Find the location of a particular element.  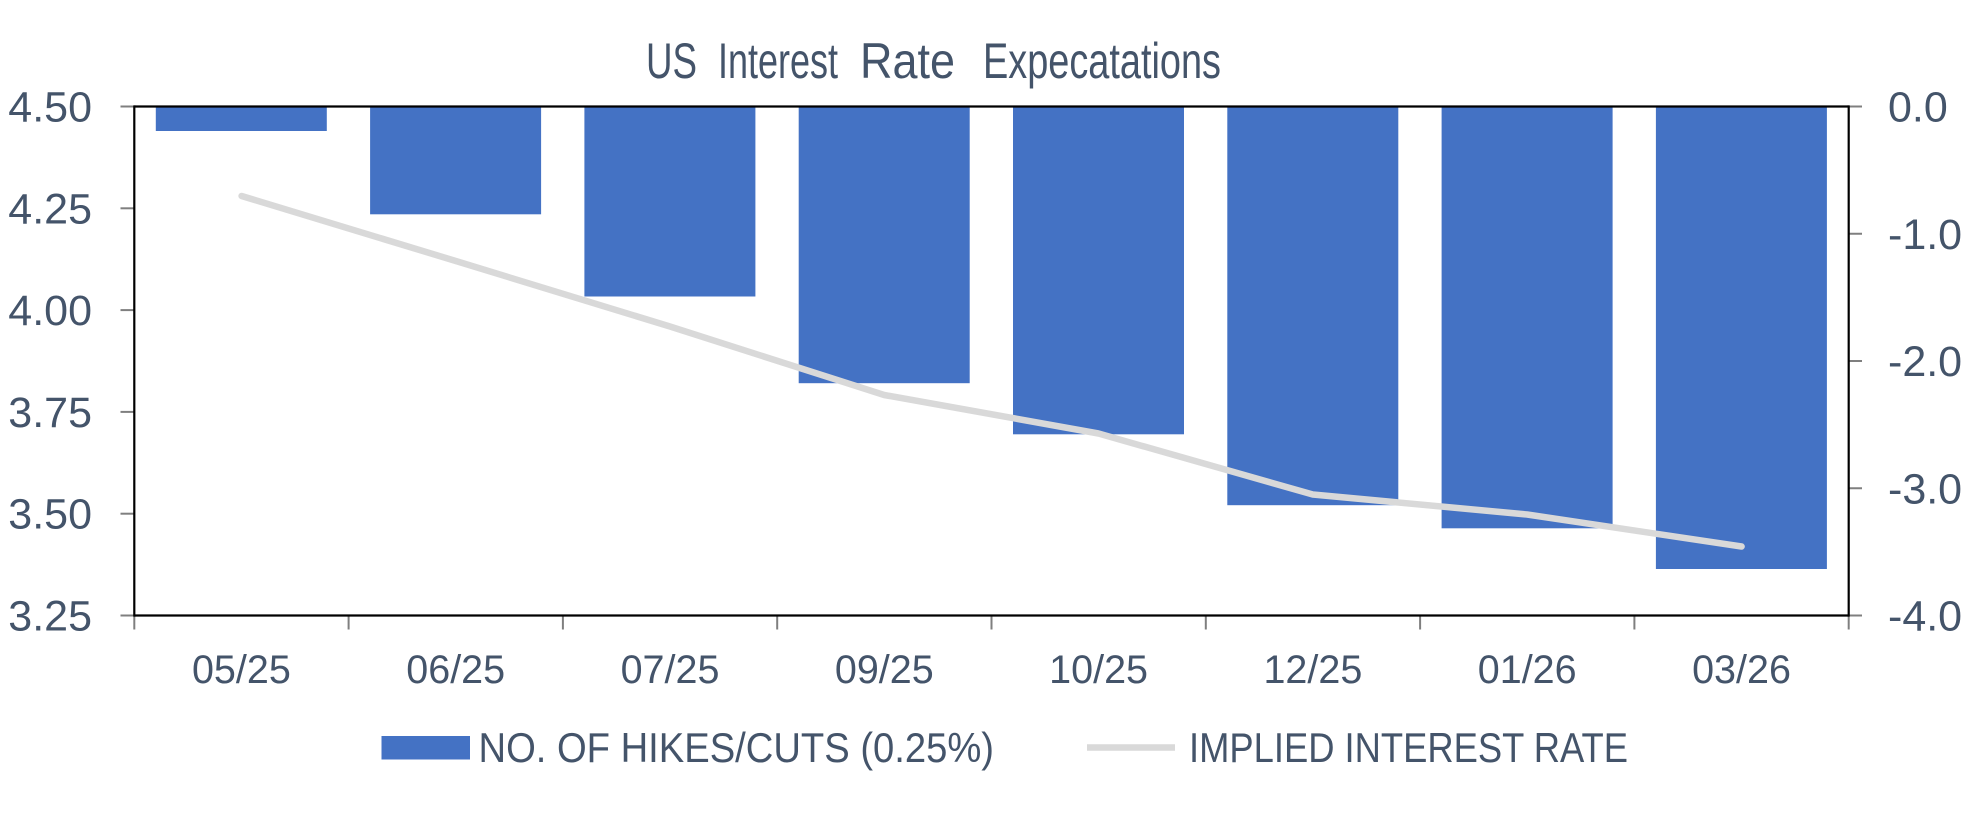

svg-text: 06/25 is located at coordinates (455, 670).